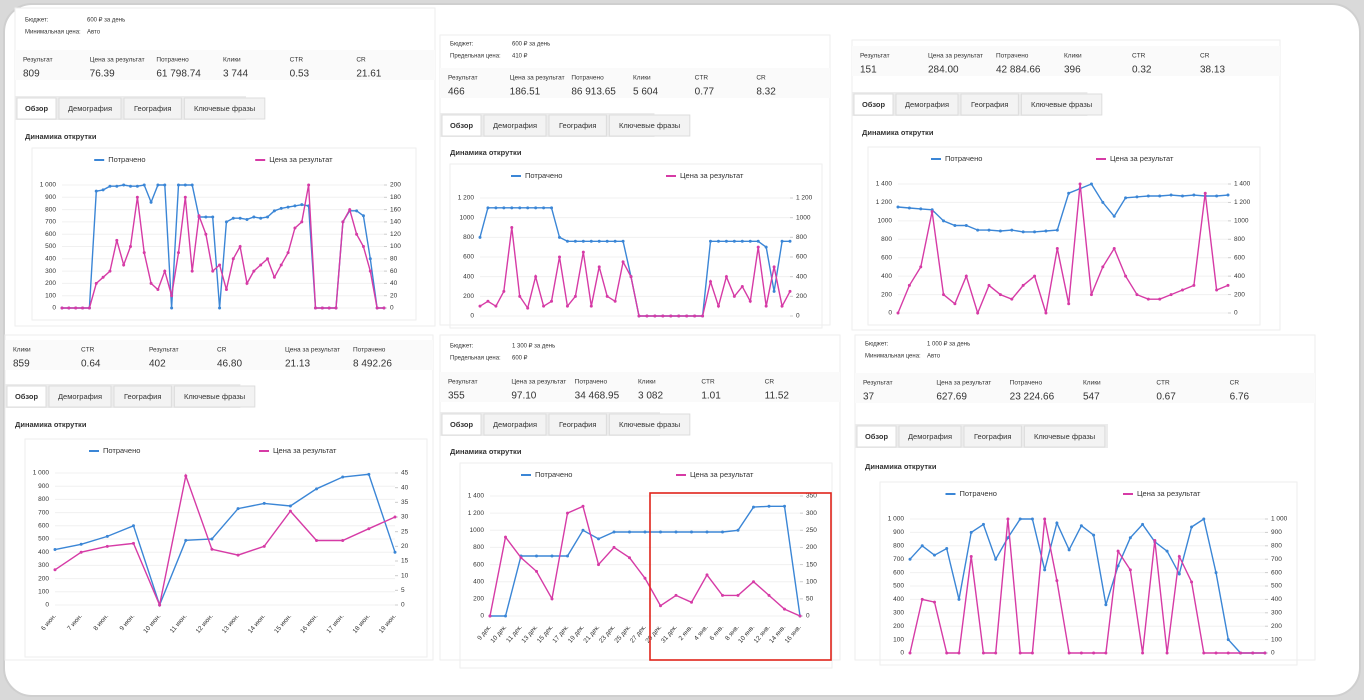 Image resolution: width=1364 pixels, height=700 pixels. What do you see at coordinates (1276, 586) in the screenshot?
I see `y2-tick-label: 500` at bounding box center [1276, 586].